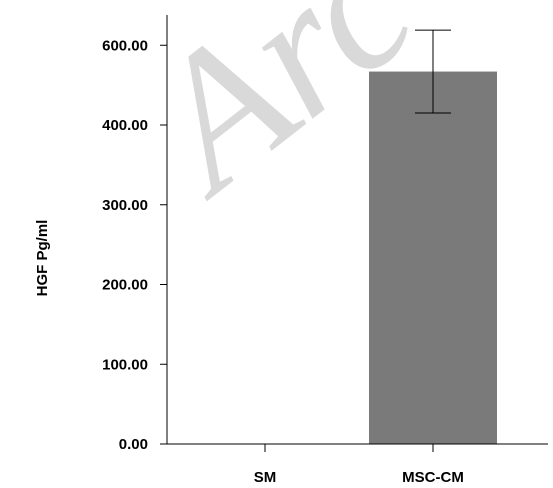  Describe the element at coordinates (433, 477) in the screenshot. I see `x-tick-label-msc-cm: MSC-CM` at that location.